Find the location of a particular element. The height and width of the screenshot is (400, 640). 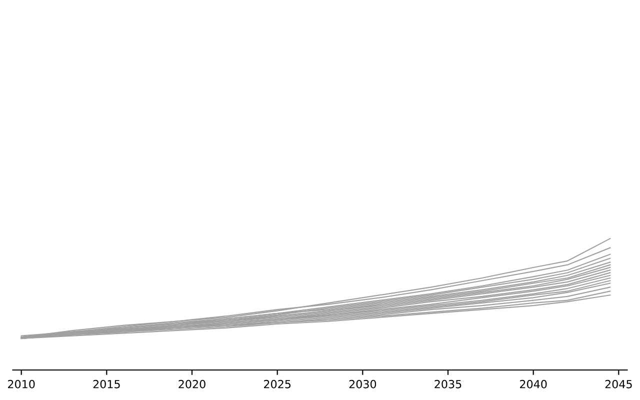

x-tick-label: 2030 is located at coordinates (362, 384).